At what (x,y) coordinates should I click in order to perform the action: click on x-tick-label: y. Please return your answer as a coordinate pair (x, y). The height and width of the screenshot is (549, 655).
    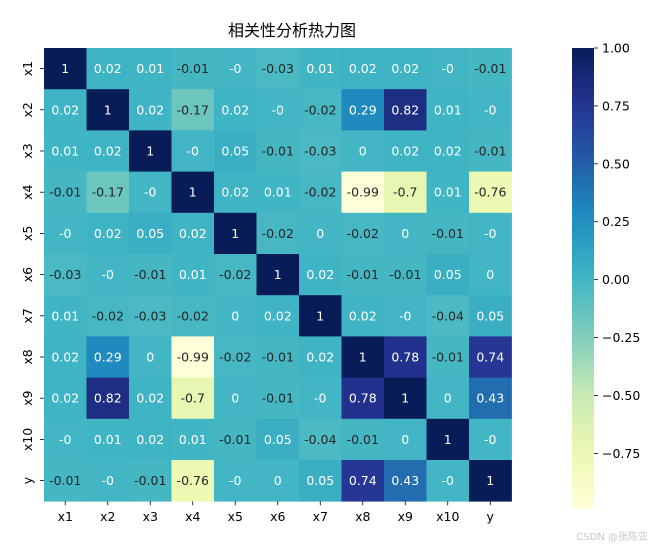
    Looking at the image, I should click on (491, 516).